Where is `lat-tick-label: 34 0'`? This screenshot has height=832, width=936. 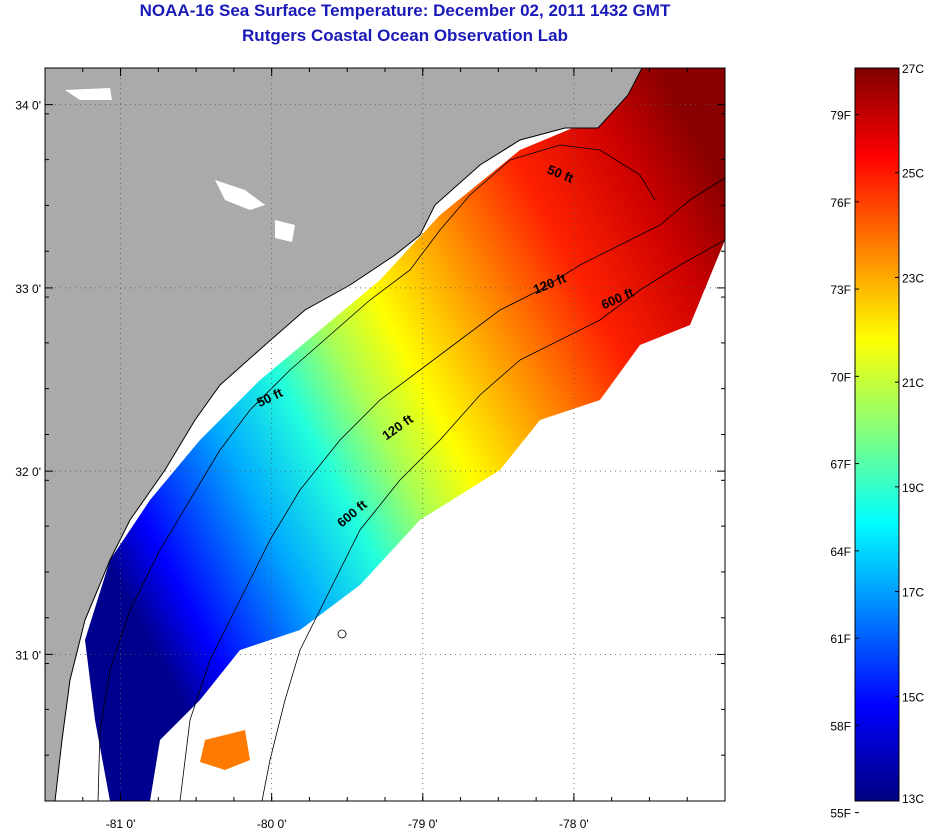 lat-tick-label: 34 0' is located at coordinates (28, 106).